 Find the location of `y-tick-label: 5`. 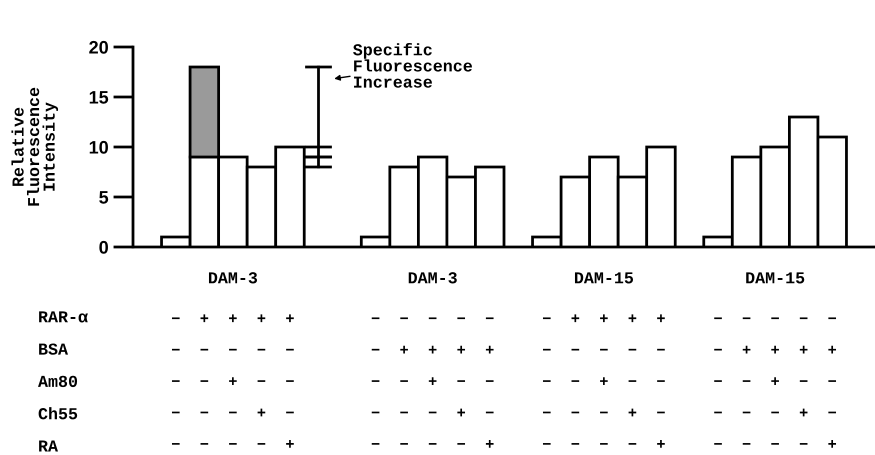

y-tick-label: 5 is located at coordinates (103, 197).